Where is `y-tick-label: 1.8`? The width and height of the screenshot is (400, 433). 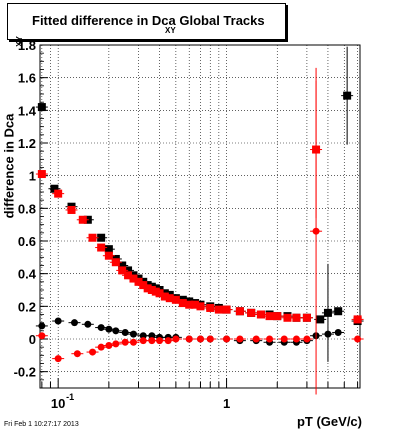 y-tick-label: 1.8 is located at coordinates (27, 45).